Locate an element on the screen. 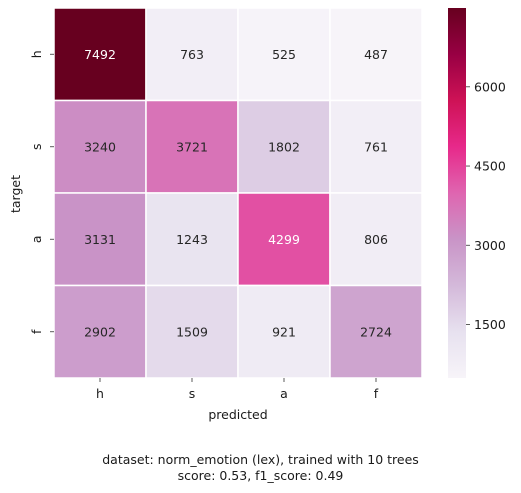 The width and height of the screenshot is (521, 493). cell-value-label: 806 is located at coordinates (376, 239).